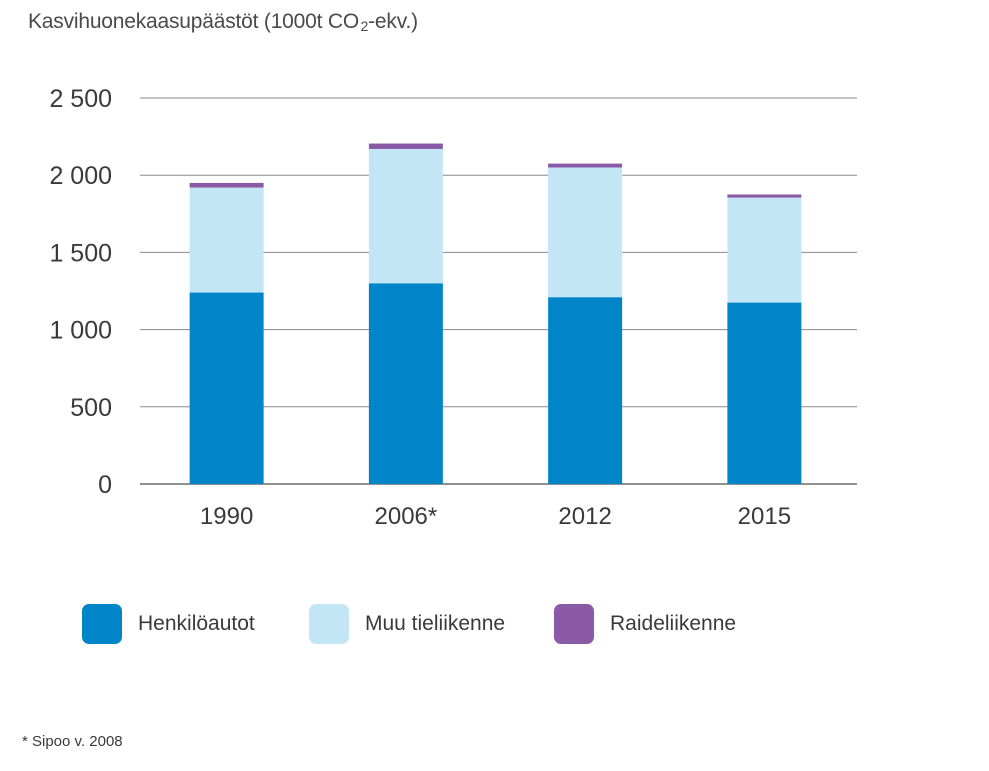 Image resolution: width=989 pixels, height=771 pixels. I want to click on bar-henkiloautot-1990, so click(226, 388).